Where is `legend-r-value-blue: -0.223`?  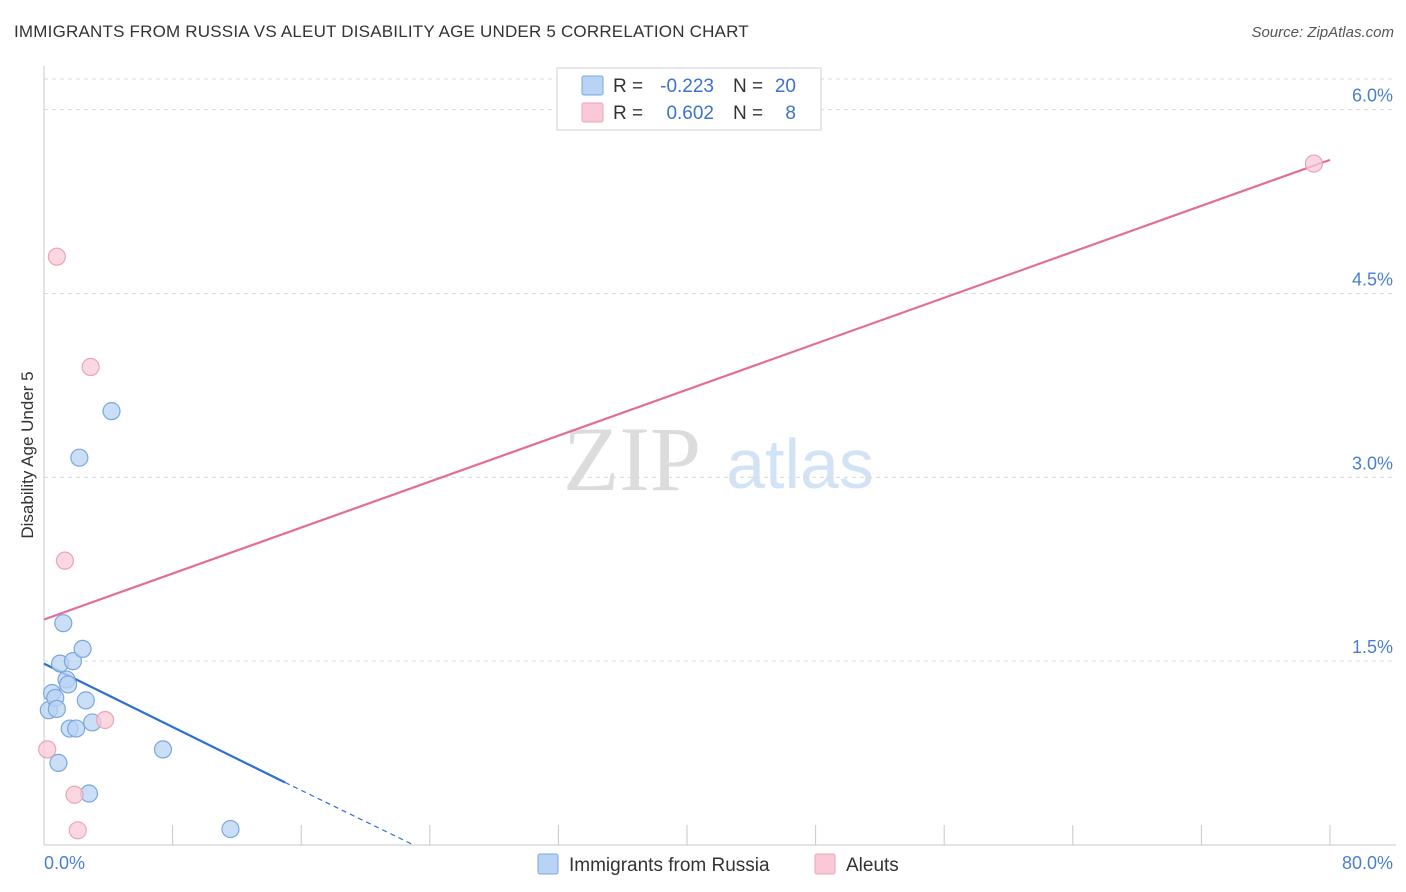 legend-r-value-blue: -0.223 is located at coordinates (687, 86).